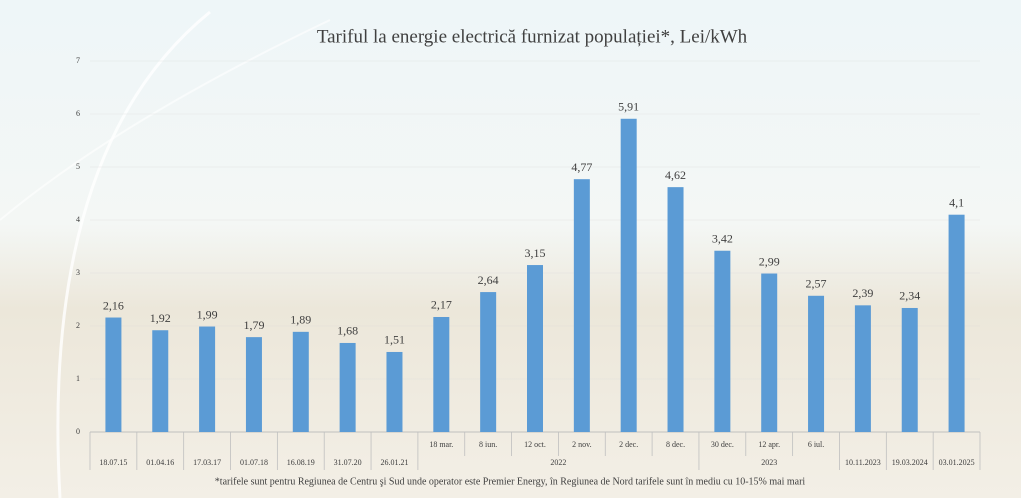 This screenshot has height=498, width=1021. I want to click on value-label: 2,34, so click(909, 296).